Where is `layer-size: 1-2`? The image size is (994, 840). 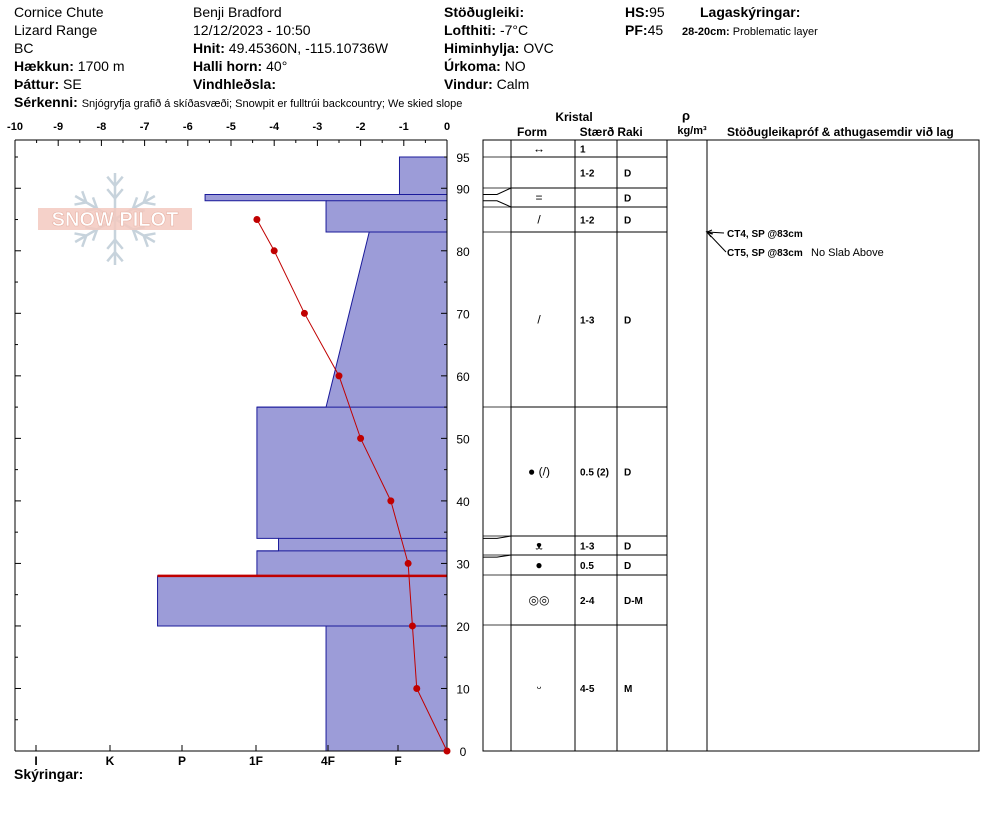
layer-size: 1-2 is located at coordinates (587, 174).